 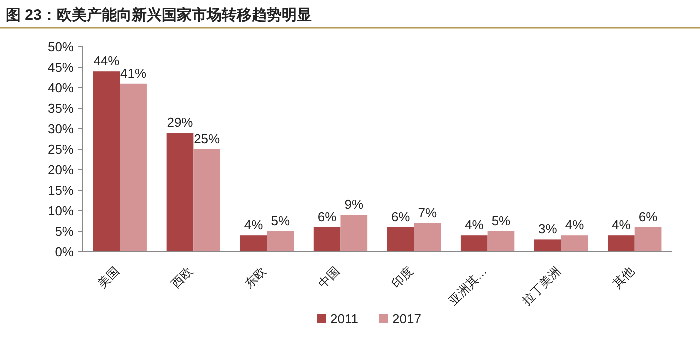 What do you see at coordinates (61, 108) in the screenshot?
I see `y-tick-label: 35%` at bounding box center [61, 108].